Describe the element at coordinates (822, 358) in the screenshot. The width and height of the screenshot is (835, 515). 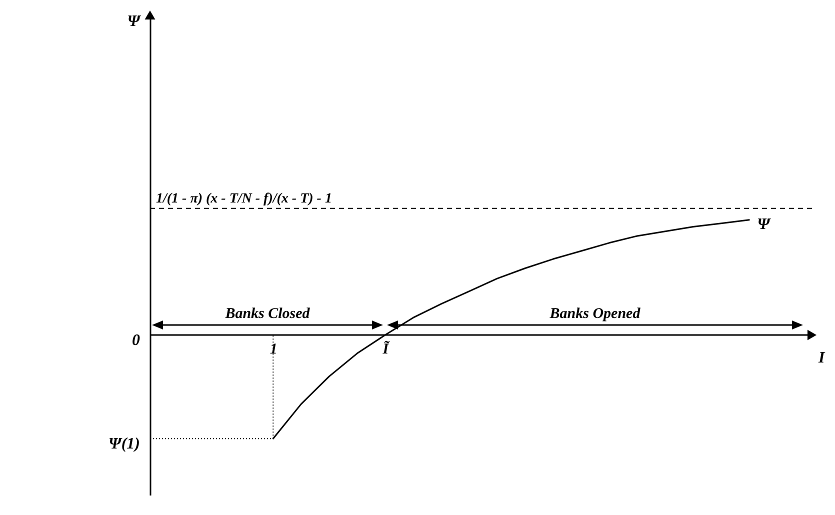
I see `x-axis-title: I` at that location.